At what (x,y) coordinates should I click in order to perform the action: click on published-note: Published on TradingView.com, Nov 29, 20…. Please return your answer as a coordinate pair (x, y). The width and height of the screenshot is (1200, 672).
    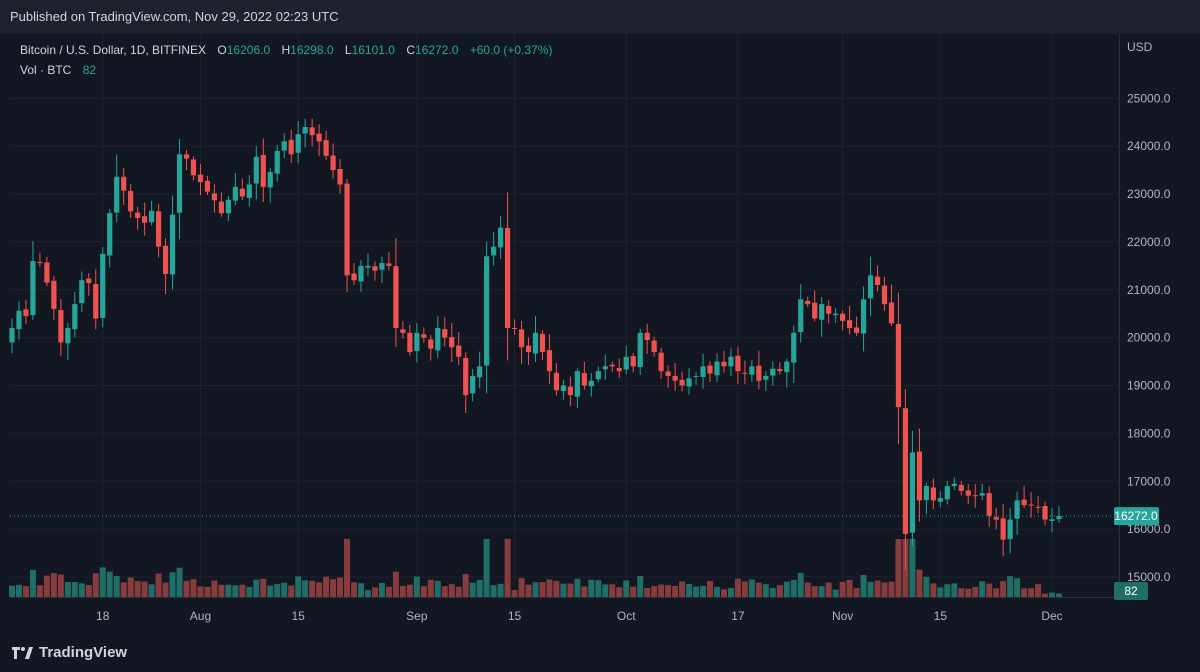
    Looking at the image, I should click on (174, 16).